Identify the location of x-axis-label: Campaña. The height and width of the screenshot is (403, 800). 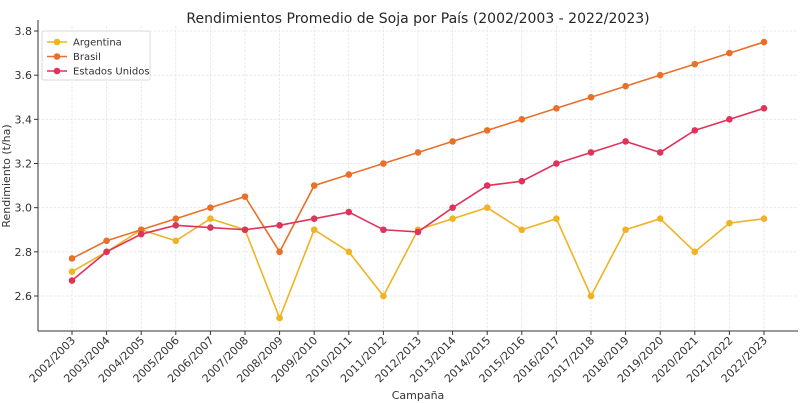
(418, 395).